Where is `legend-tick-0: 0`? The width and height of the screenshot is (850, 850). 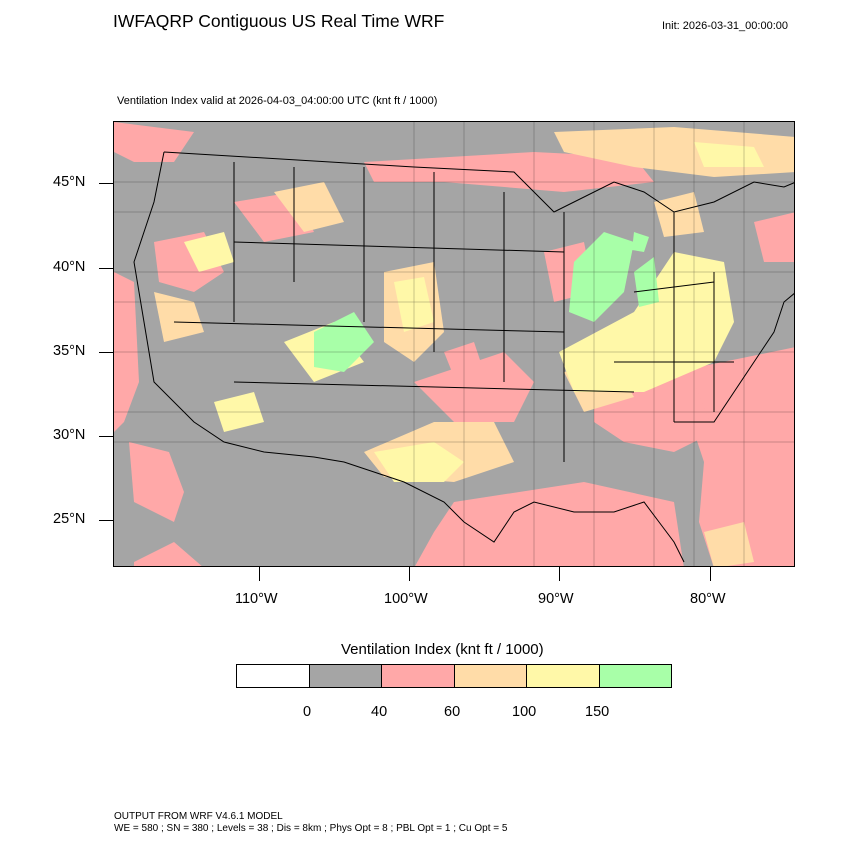 legend-tick-0: 0 is located at coordinates (307, 712).